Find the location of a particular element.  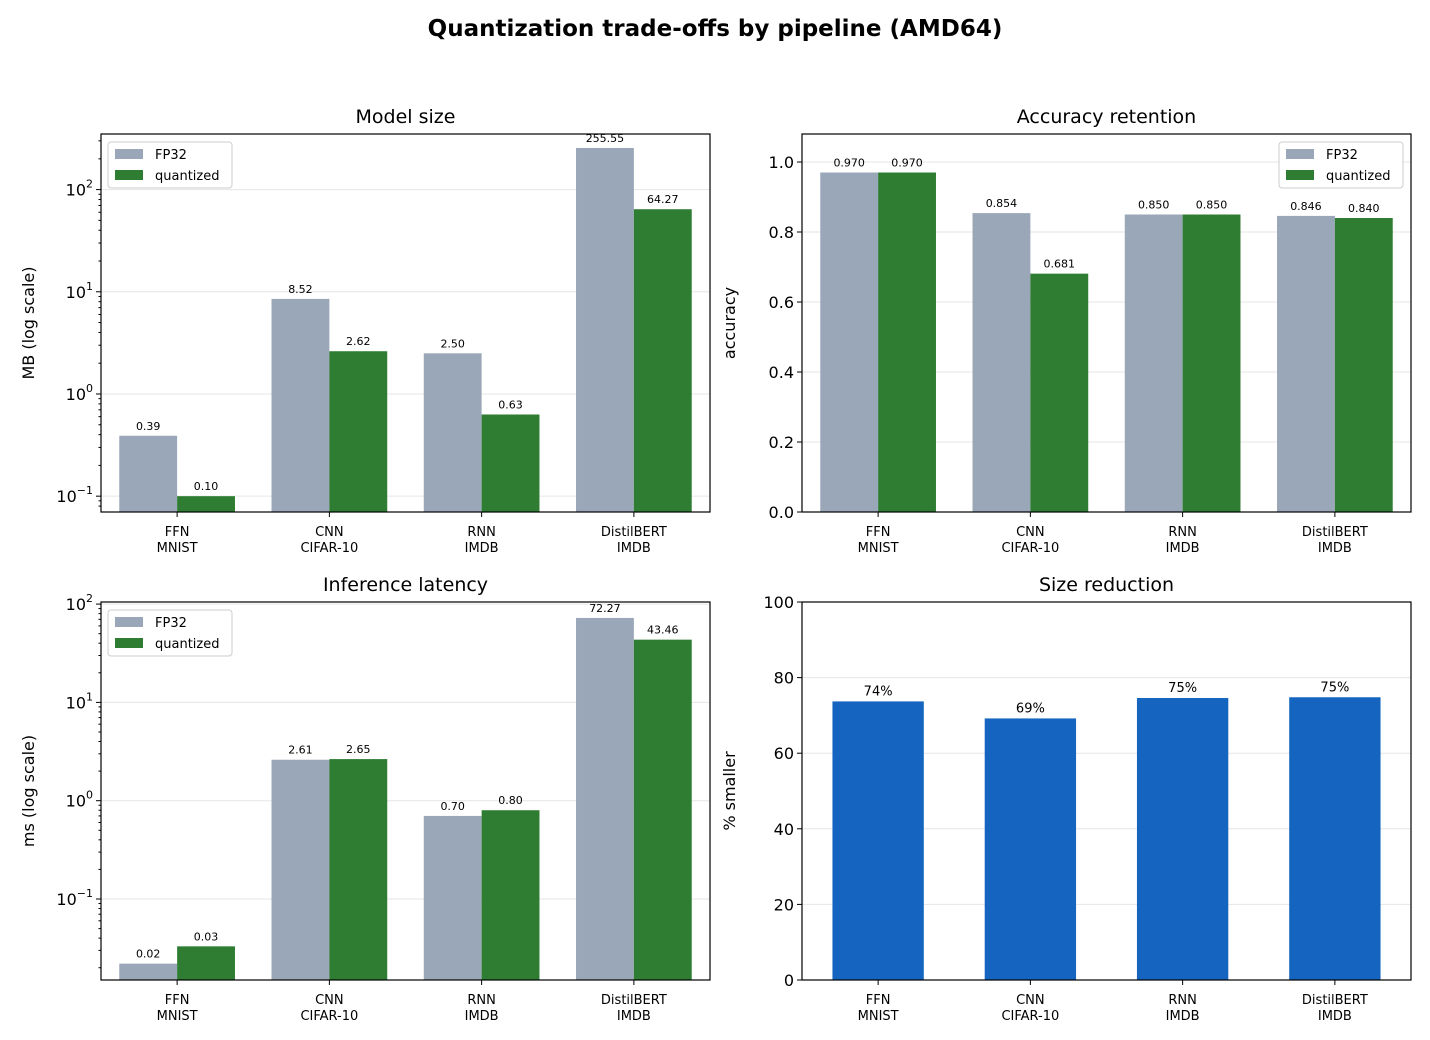

y-axis-label: ms (log scale) is located at coordinates (28, 791).